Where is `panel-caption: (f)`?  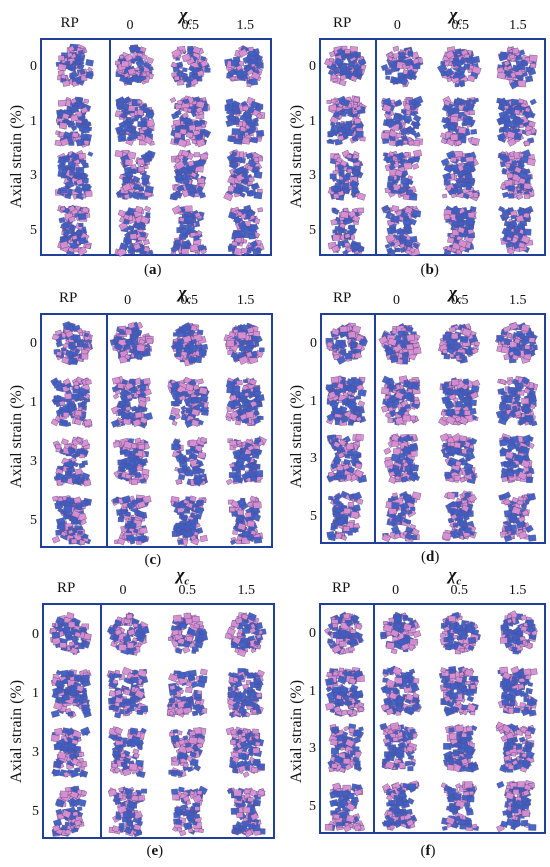
panel-caption: (f) is located at coordinates (428, 851).